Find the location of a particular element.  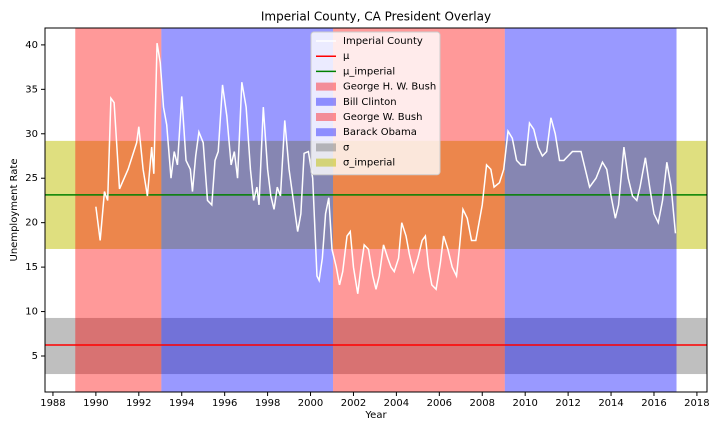

legend-box is located at coordinates (375, 103).